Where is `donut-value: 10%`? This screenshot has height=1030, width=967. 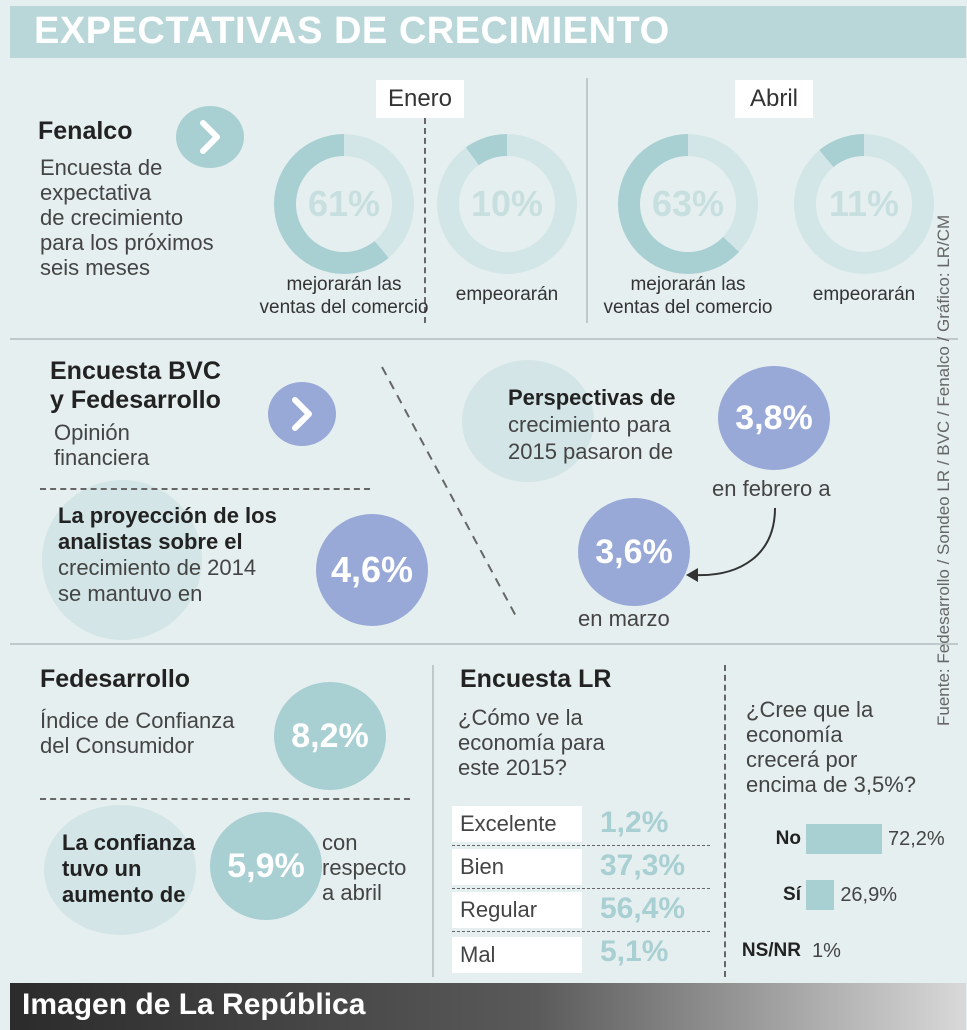 donut-value: 10% is located at coordinates (507, 203).